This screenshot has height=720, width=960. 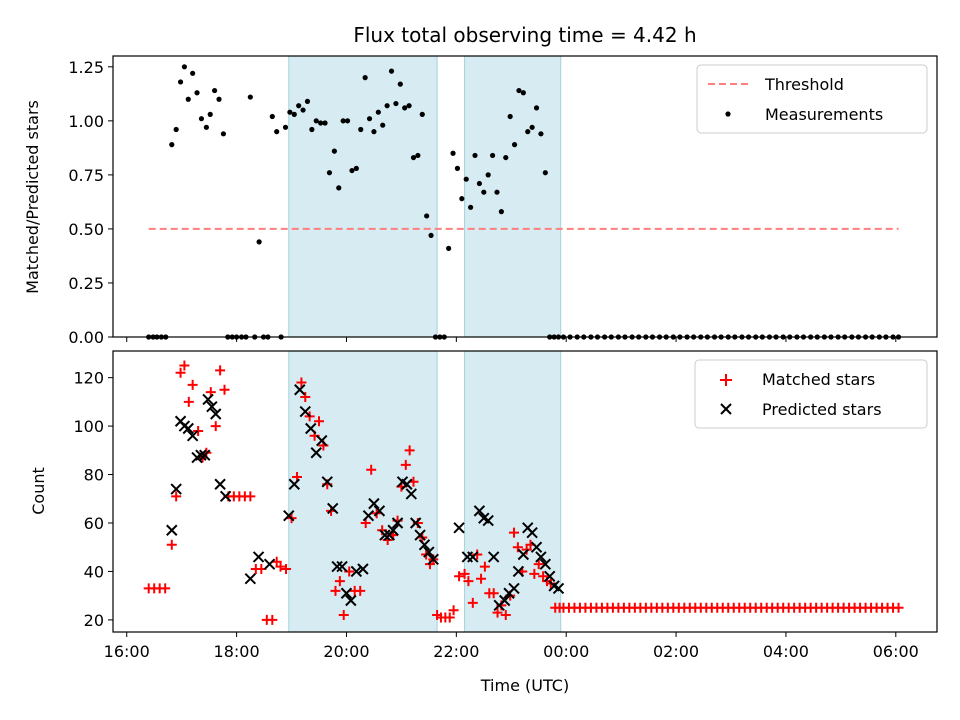 I want to click on x-tick-label: 20:00, so click(x=346, y=651).